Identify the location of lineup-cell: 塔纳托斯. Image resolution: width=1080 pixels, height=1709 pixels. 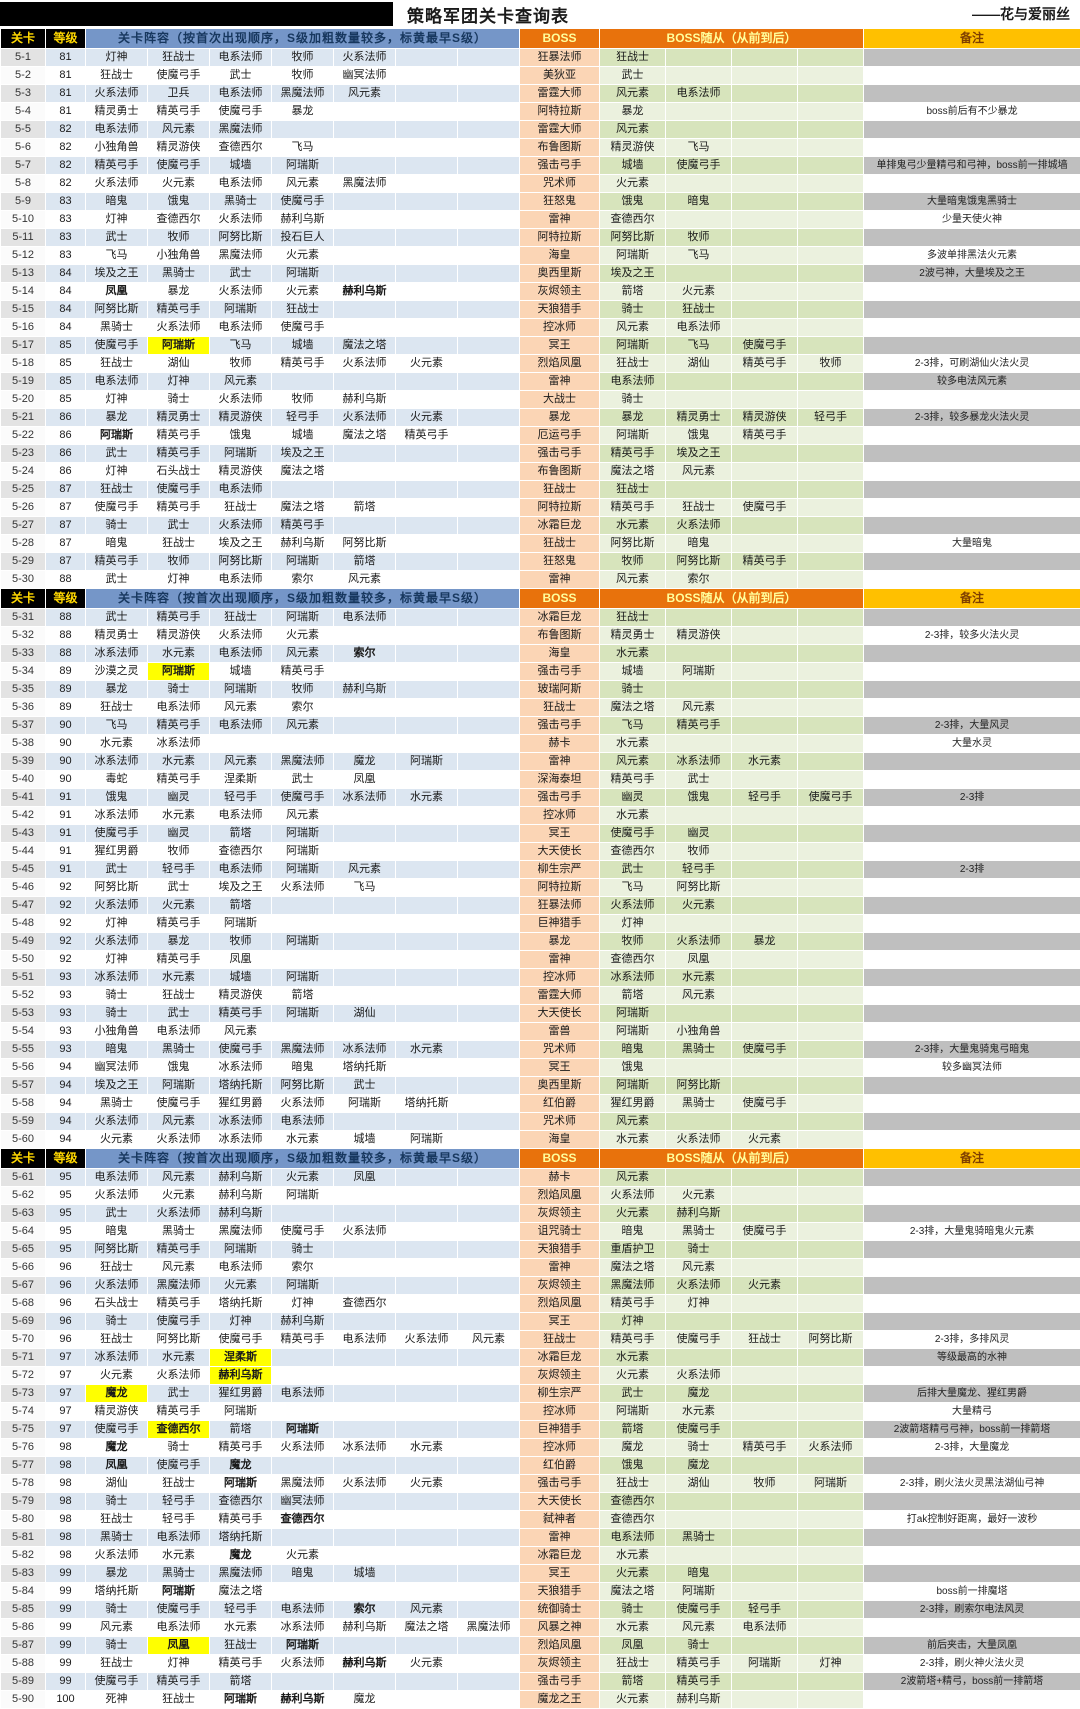
(117, 1592).